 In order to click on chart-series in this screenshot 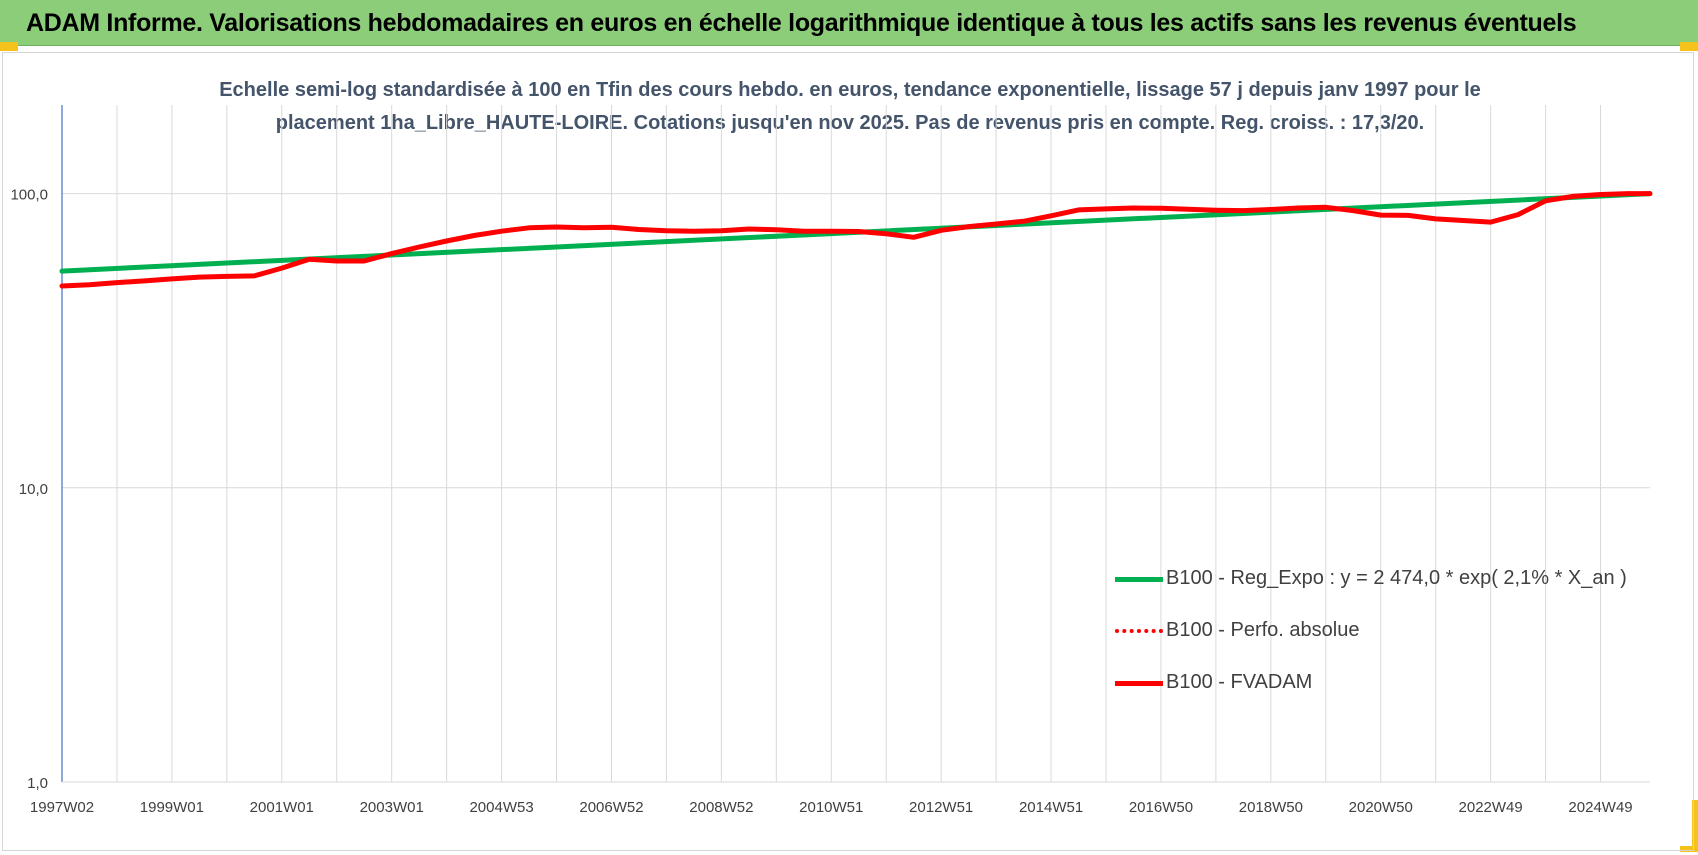, I will do `click(856, 240)`.